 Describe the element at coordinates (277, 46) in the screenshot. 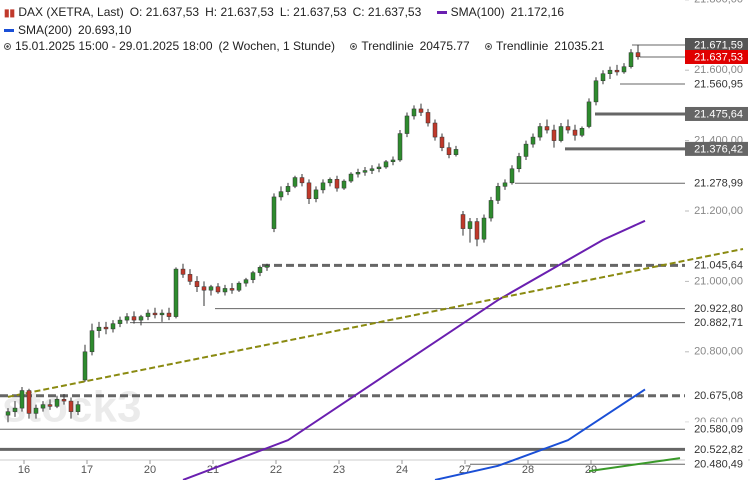

I see `interval: (2 Wochen, 1 Stunde)` at that location.